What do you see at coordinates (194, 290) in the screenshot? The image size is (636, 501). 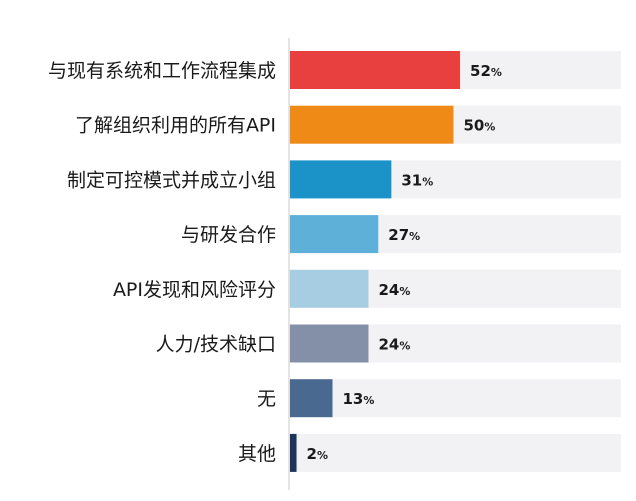 I see `category-label: API发现和风险评分` at bounding box center [194, 290].